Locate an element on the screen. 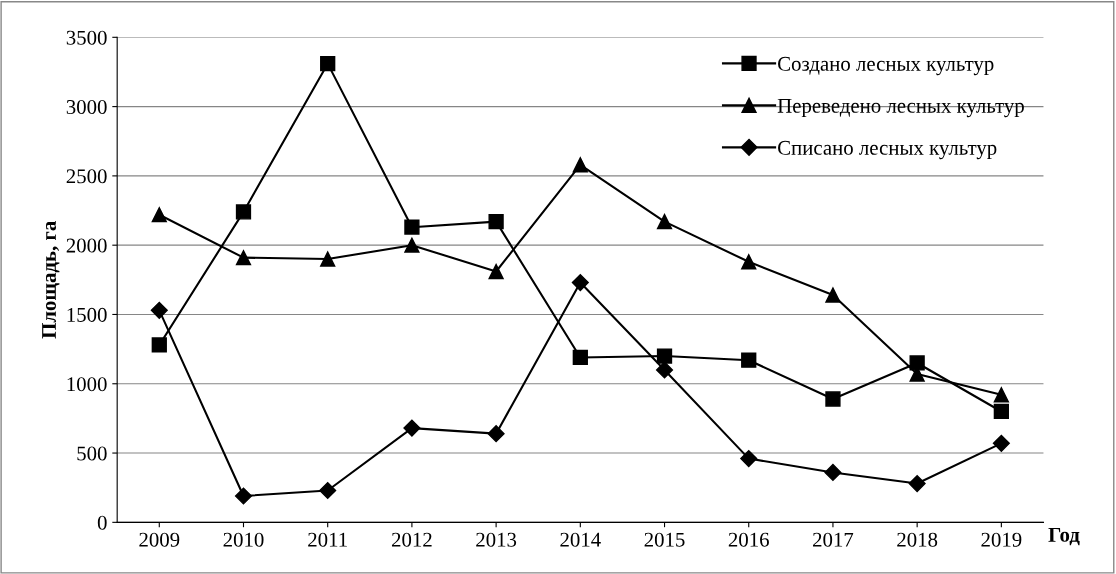 This screenshot has height=574, width=1116. x-tick-label: 2013 is located at coordinates (496, 539).